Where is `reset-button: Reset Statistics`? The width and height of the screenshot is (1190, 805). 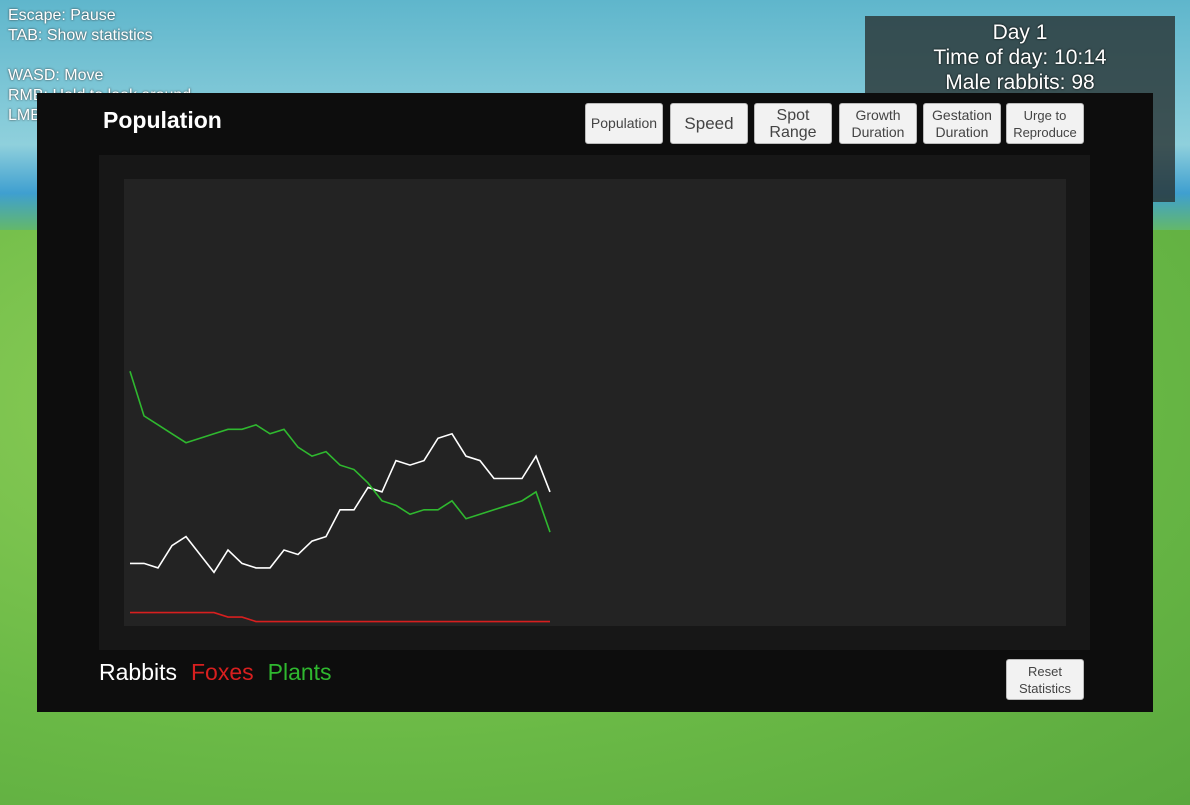
reset-button: Reset Statistics is located at coordinates (1045, 679).